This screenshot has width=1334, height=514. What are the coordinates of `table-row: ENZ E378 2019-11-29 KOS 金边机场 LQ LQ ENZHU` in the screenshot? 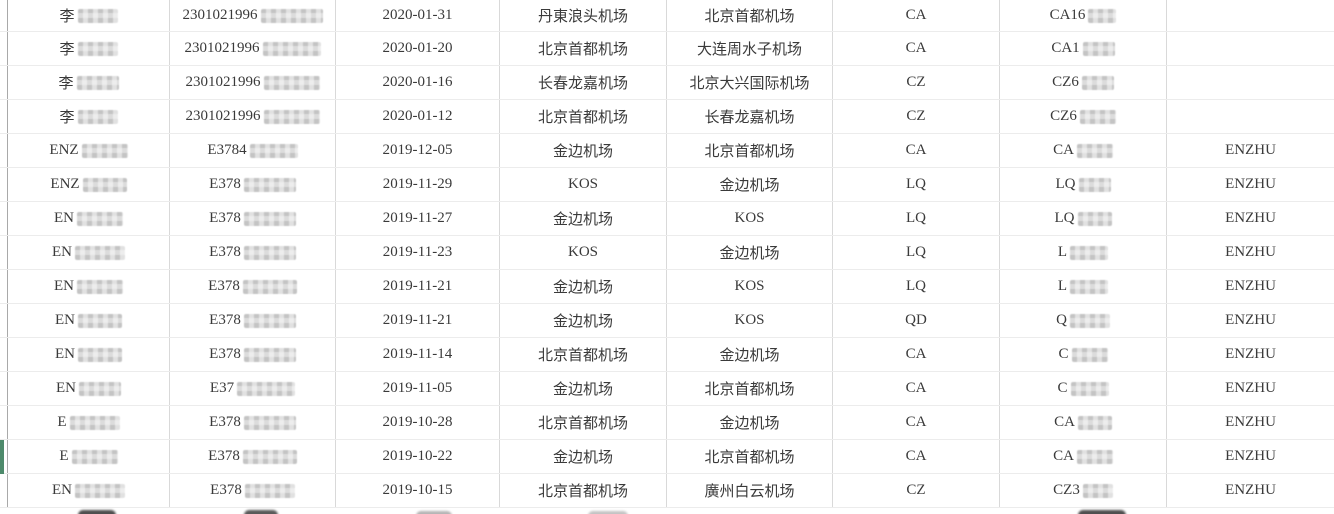 It's located at (667, 185).